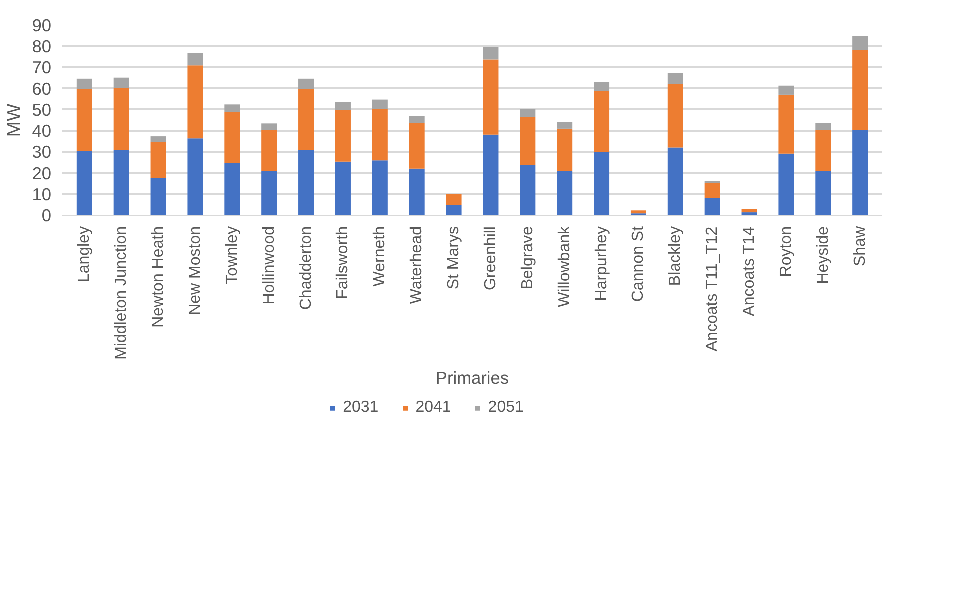  What do you see at coordinates (159, 277) in the screenshot?
I see `x-tick-label: Newton Heath` at bounding box center [159, 277].